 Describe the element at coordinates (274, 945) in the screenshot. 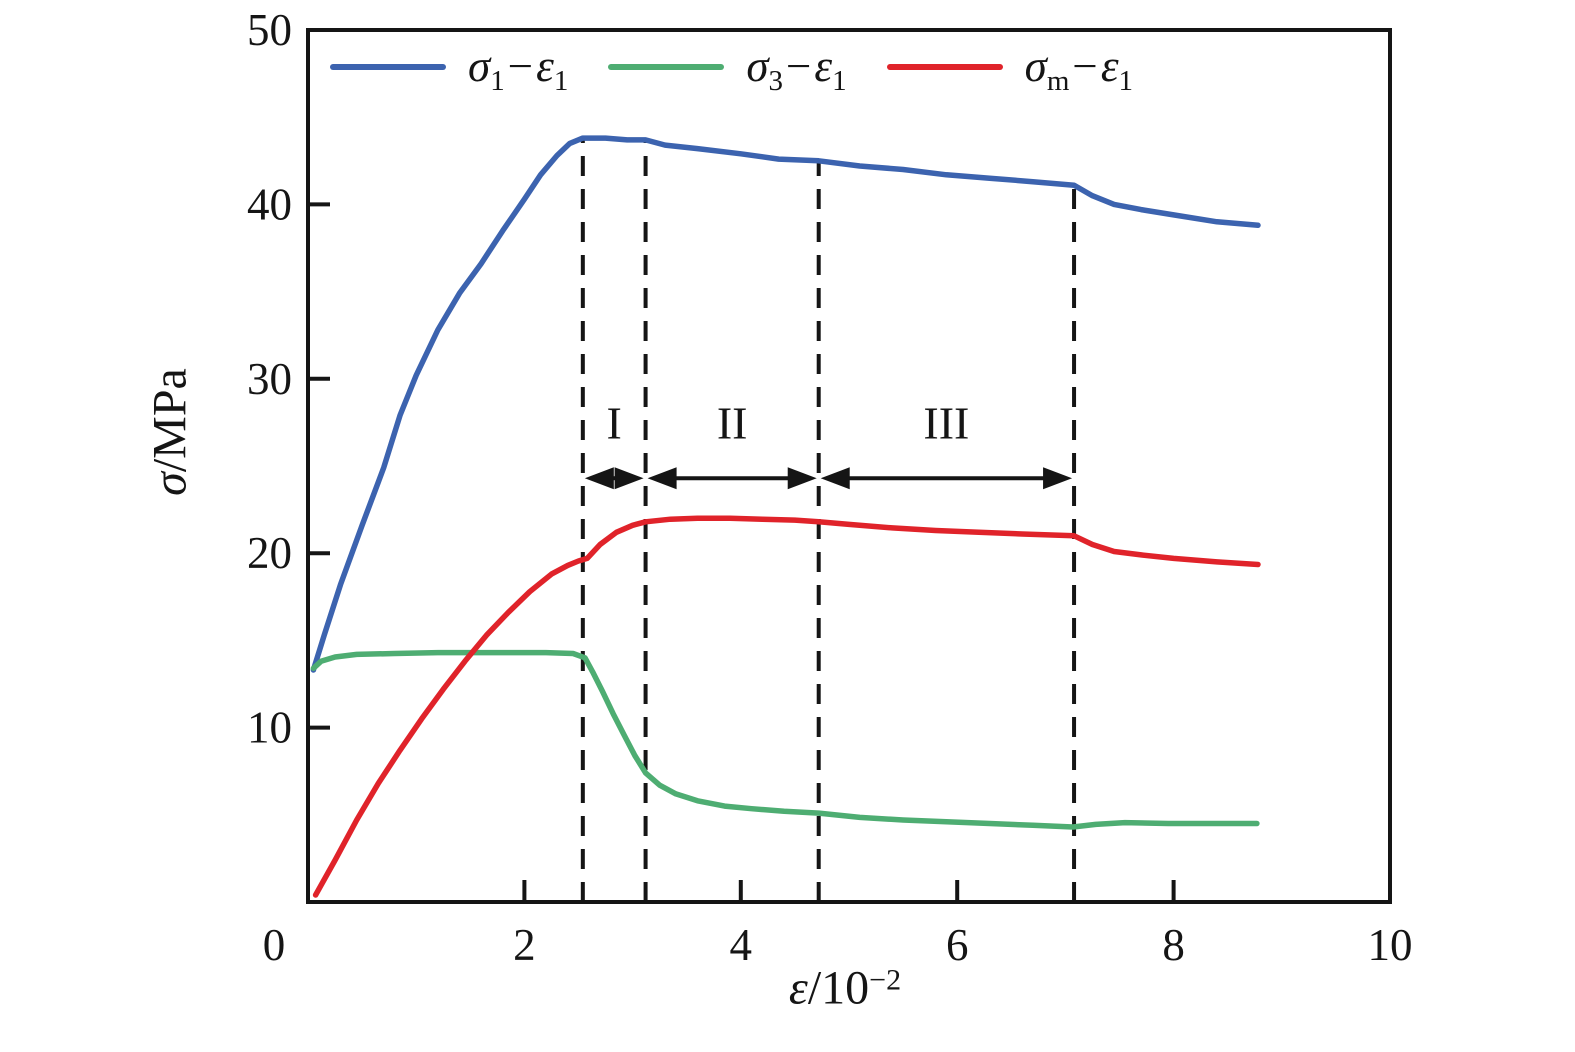

I see `x-tick-label: 0` at that location.